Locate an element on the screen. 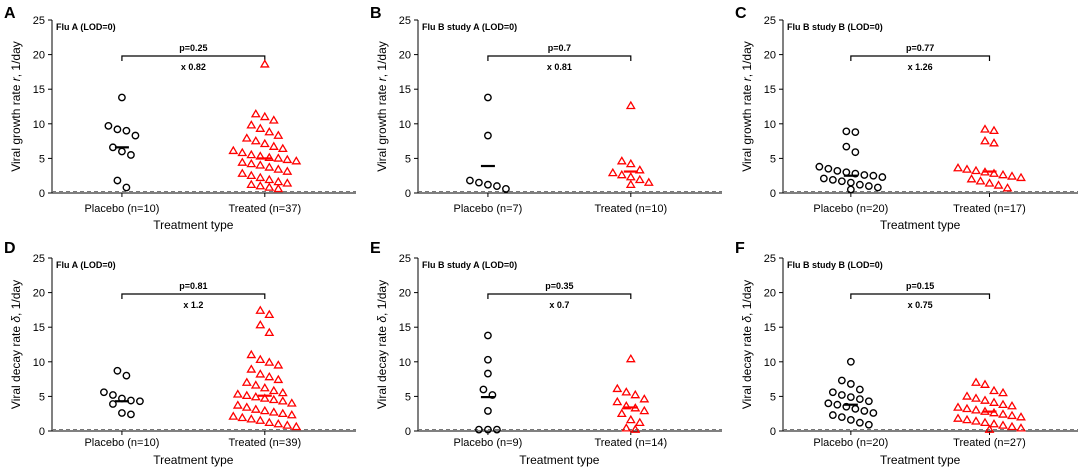 Image resolution: width=1084 pixels, height=474 pixels. x-category-label: Treated (n=17) is located at coordinates (989, 209).